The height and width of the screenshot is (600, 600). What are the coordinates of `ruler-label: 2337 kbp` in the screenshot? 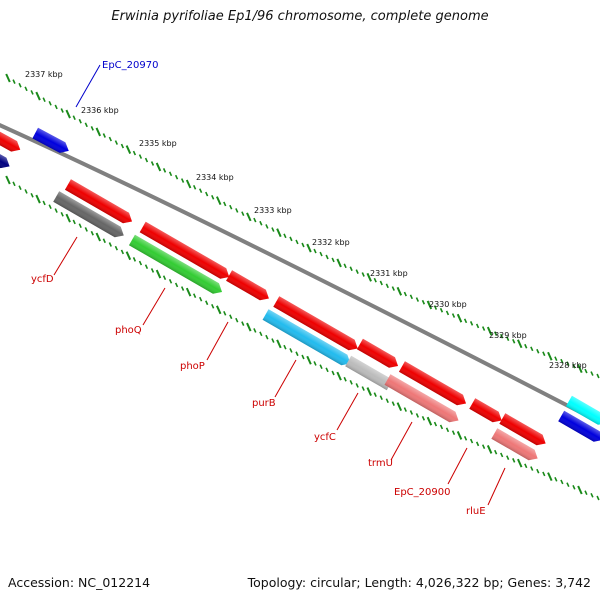 It's located at (44, 74).